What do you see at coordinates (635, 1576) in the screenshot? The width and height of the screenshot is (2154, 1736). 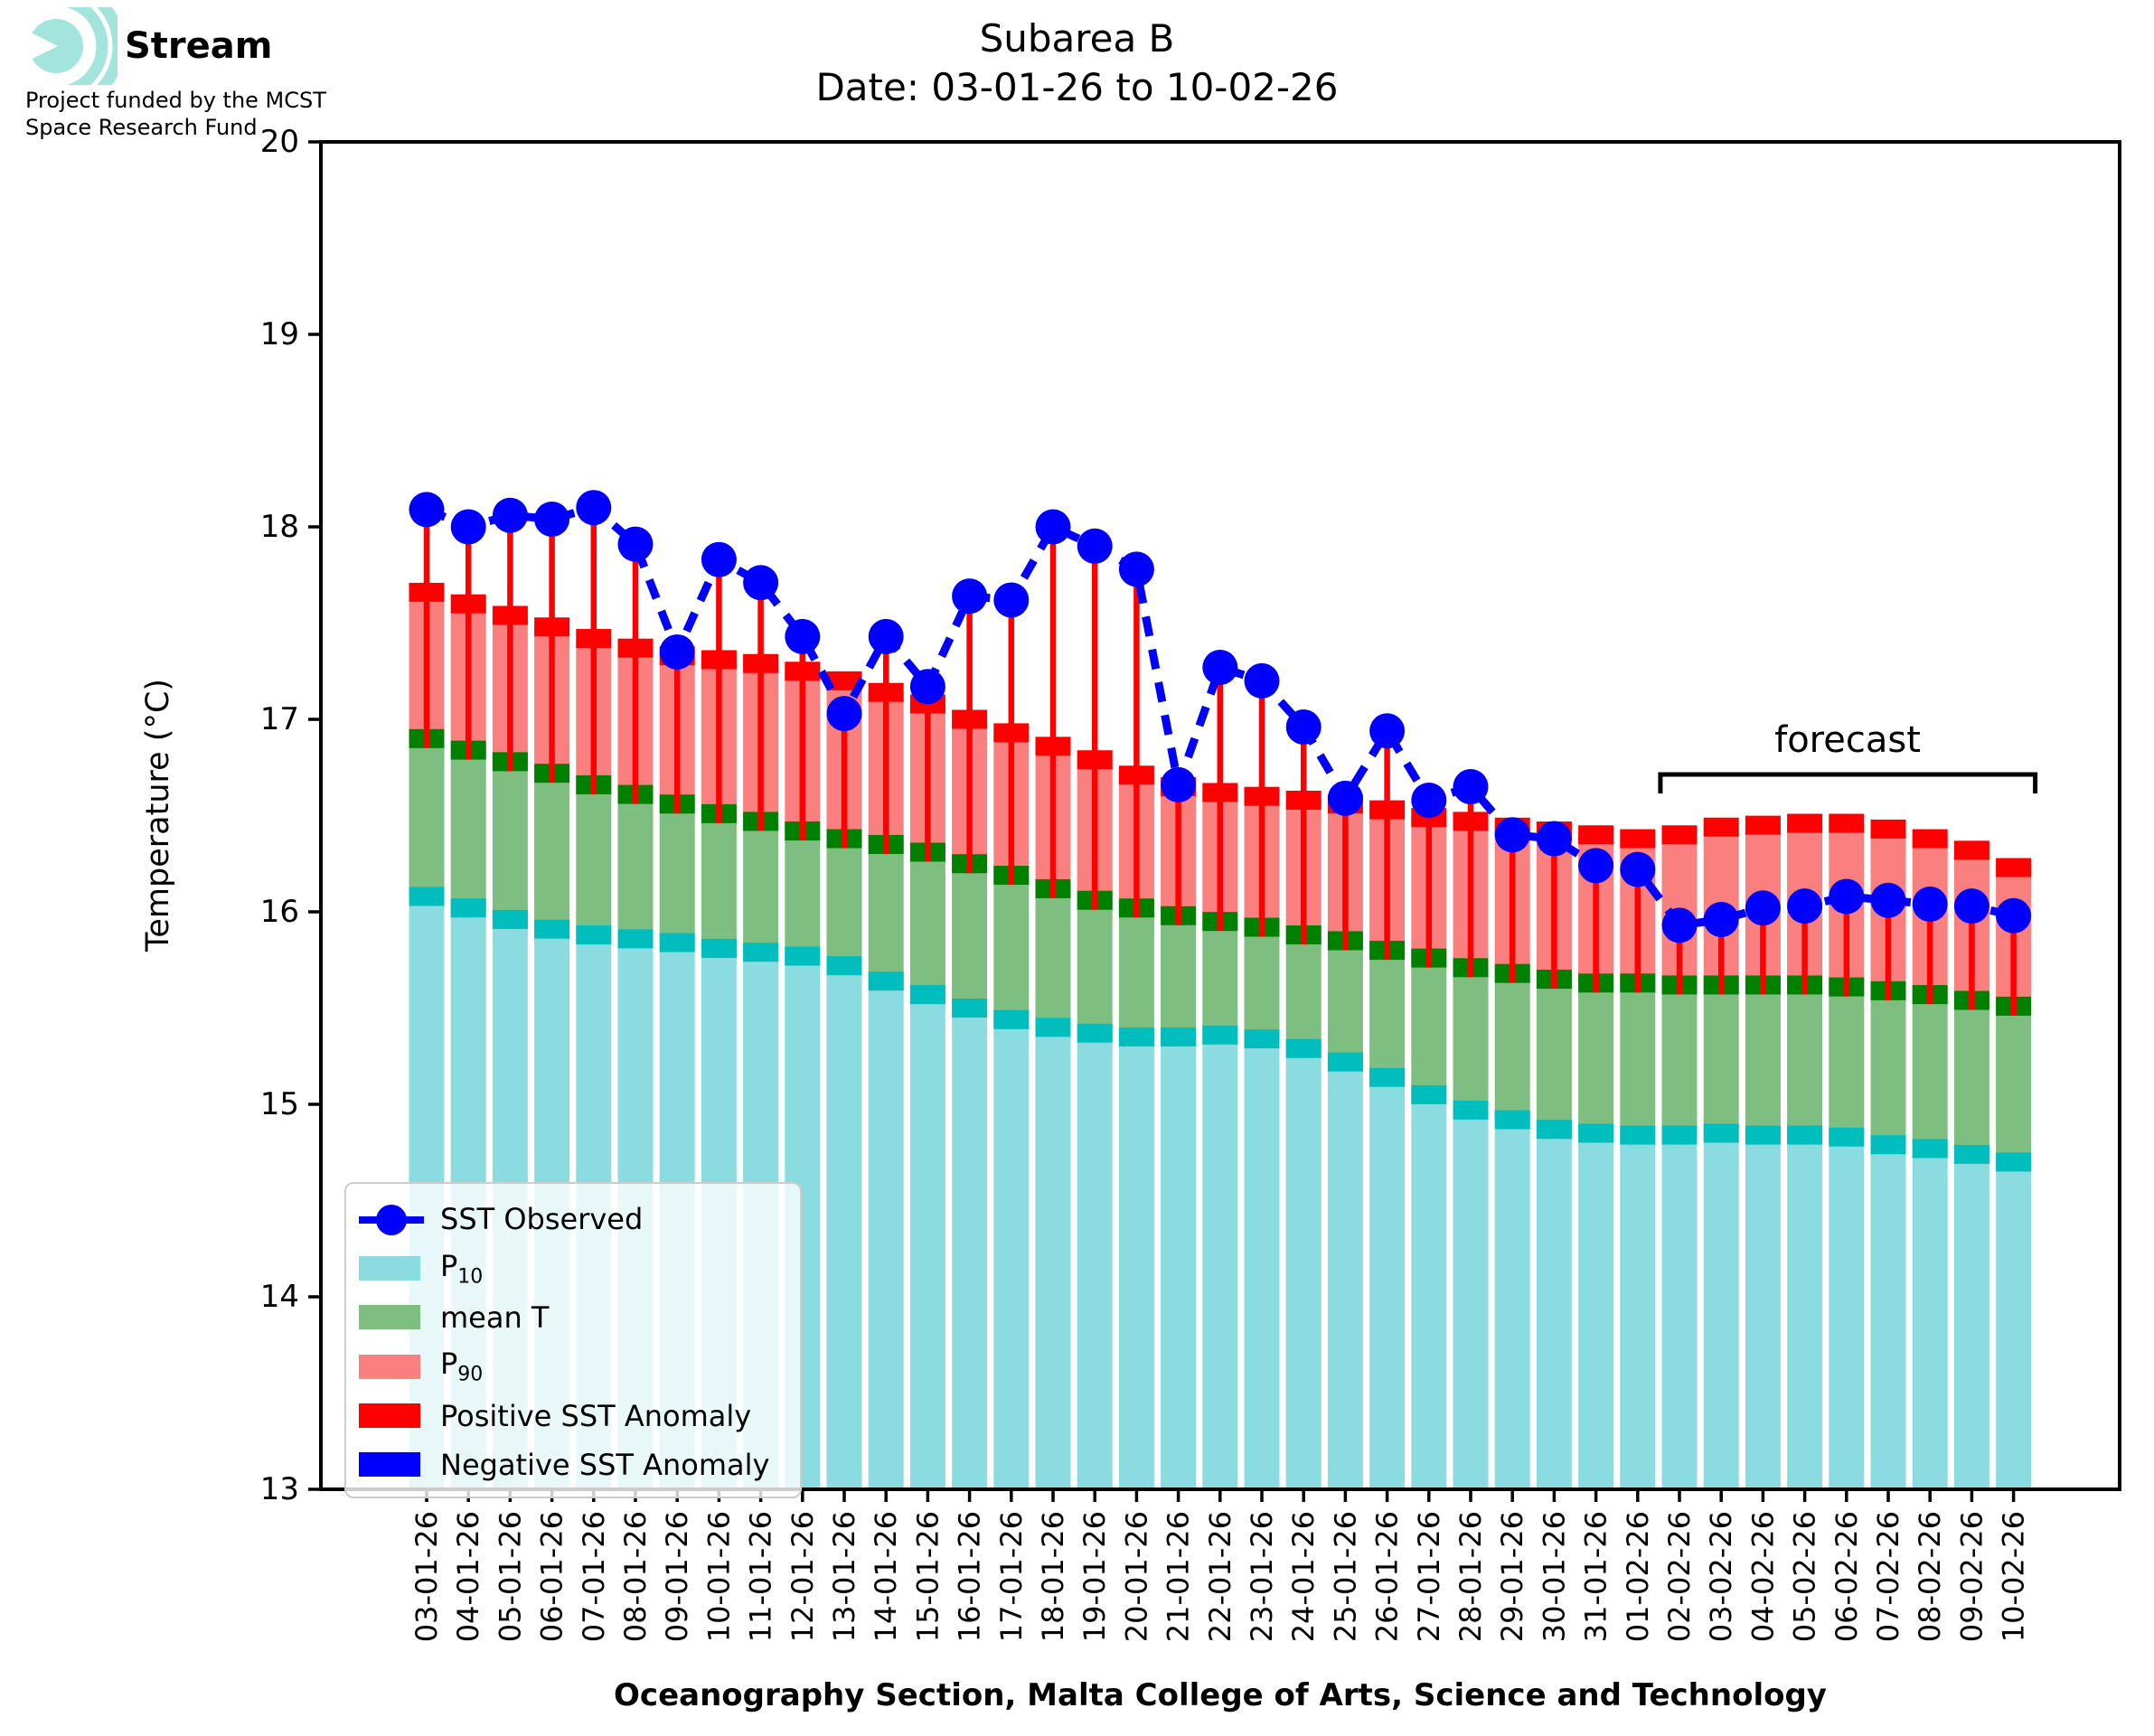 I see `x-tick-label: 08-01-26` at bounding box center [635, 1576].